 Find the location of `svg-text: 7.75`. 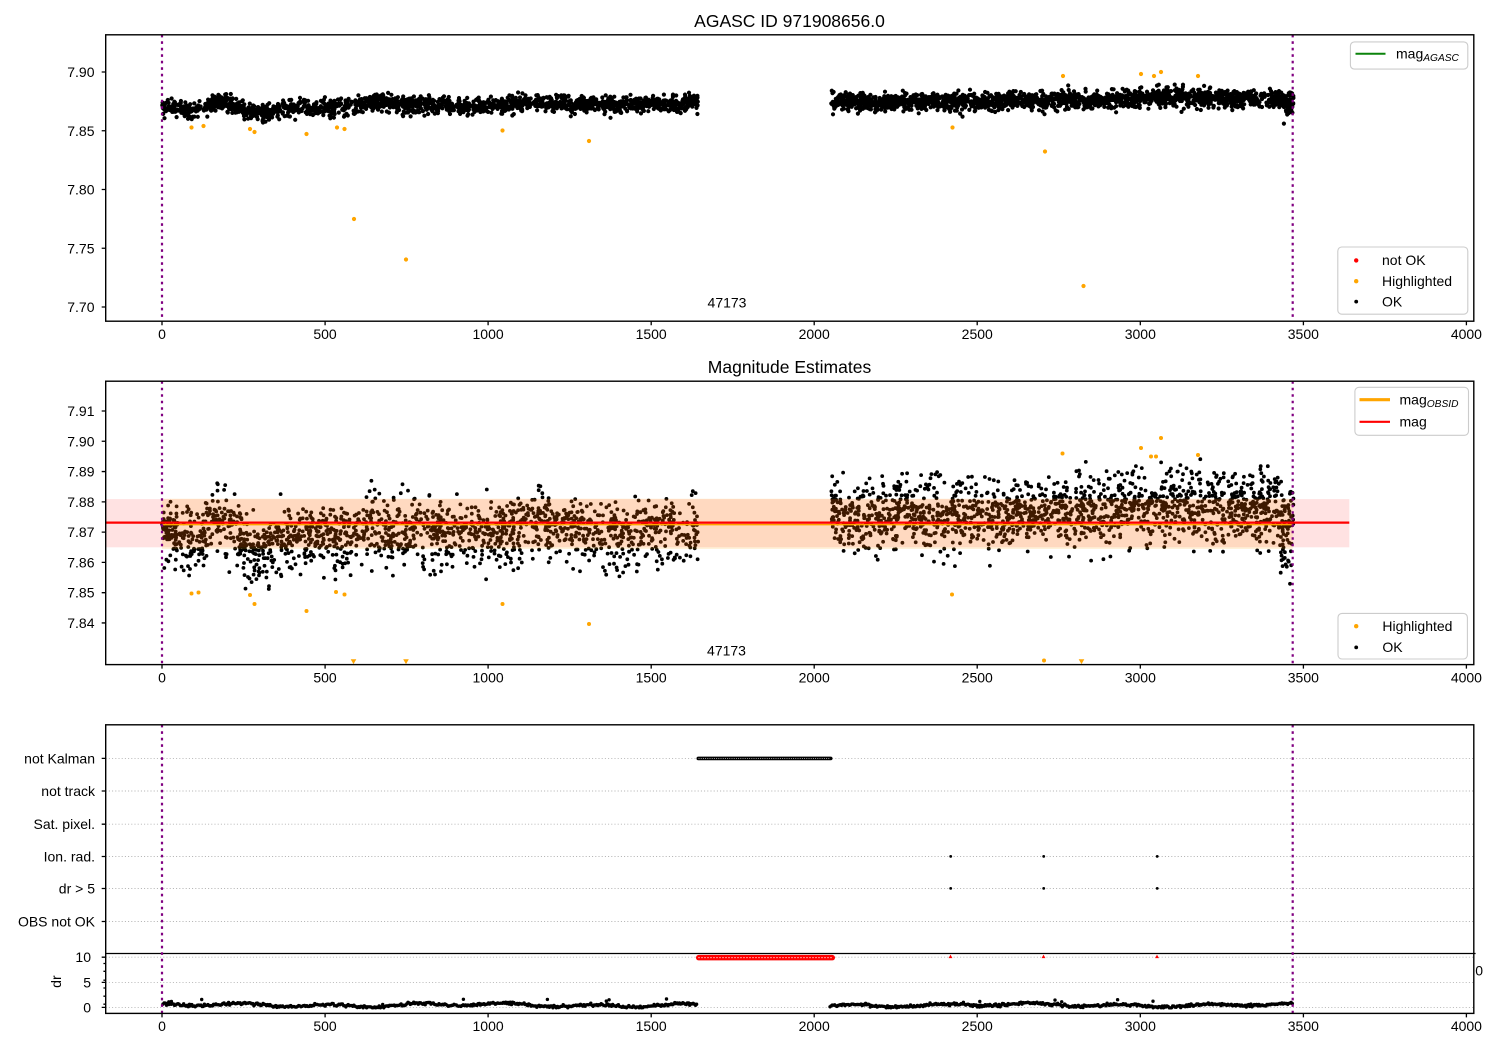

svg-text: 7.75 is located at coordinates (80, 248).